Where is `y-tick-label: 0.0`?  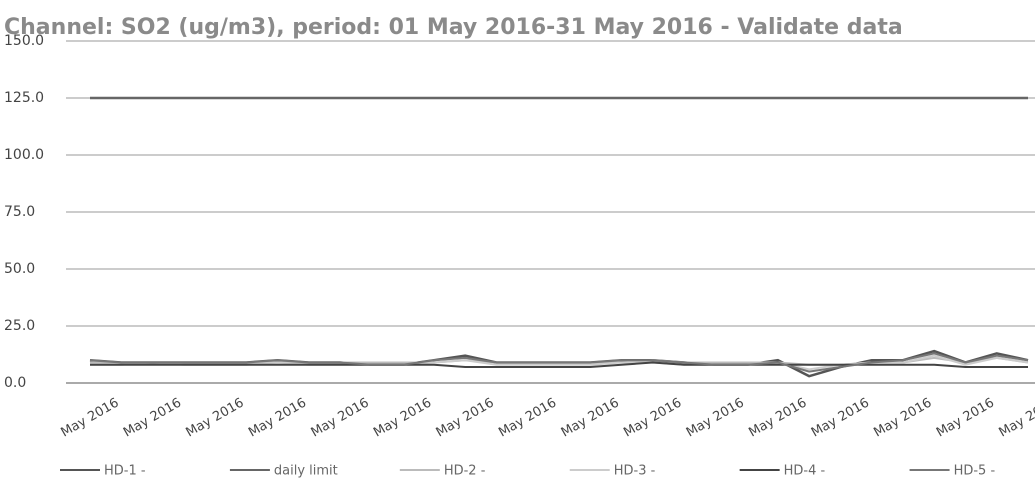 y-tick-label: 0.0 is located at coordinates (15, 383).